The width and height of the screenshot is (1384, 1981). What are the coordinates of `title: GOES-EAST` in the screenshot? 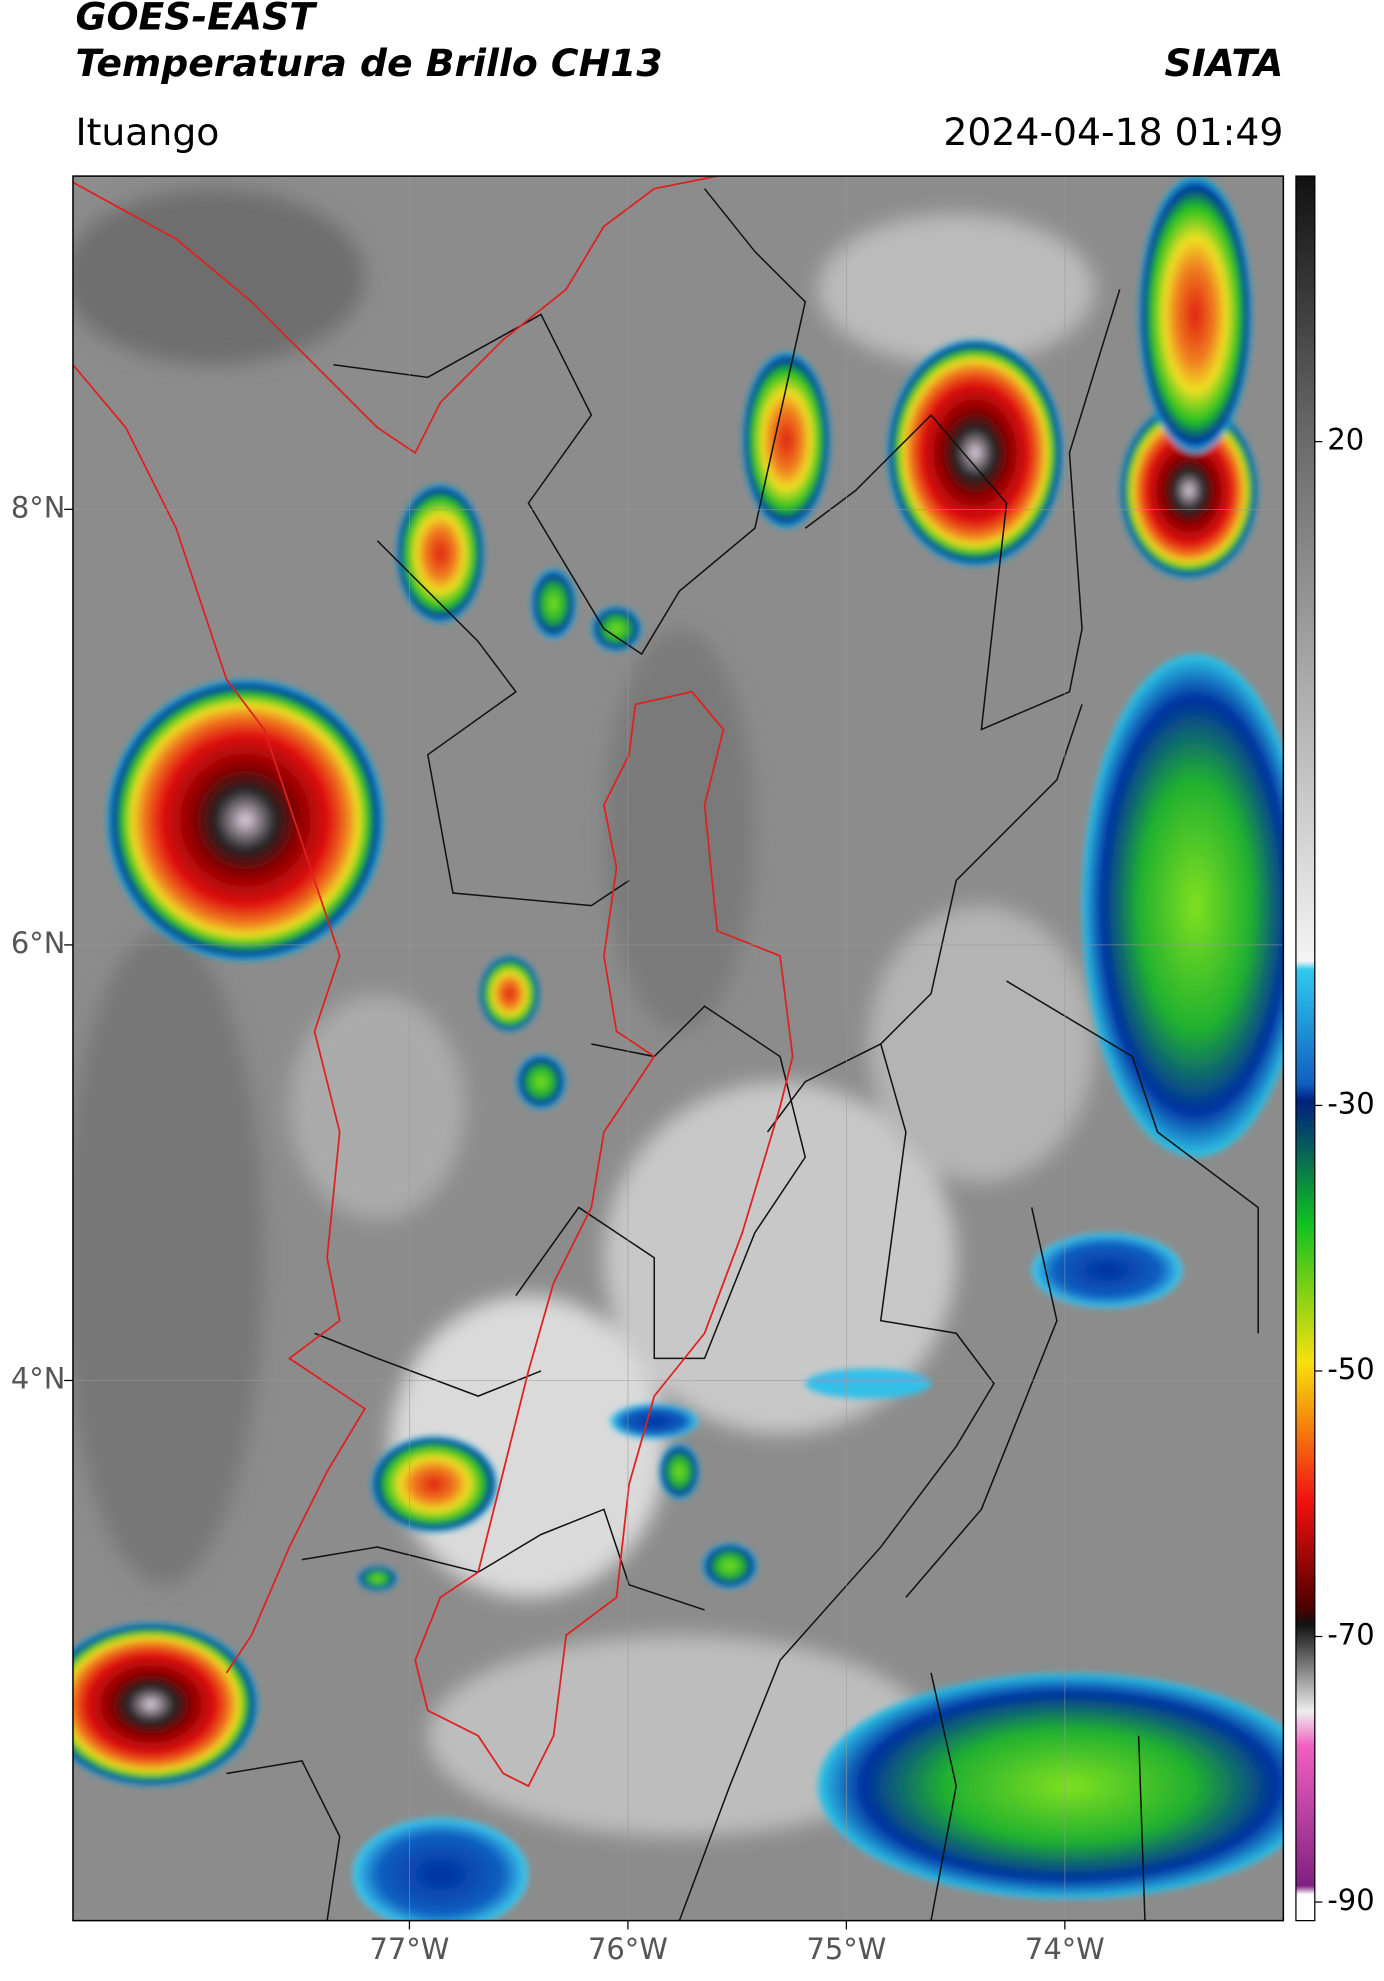 It's located at (196, 19).